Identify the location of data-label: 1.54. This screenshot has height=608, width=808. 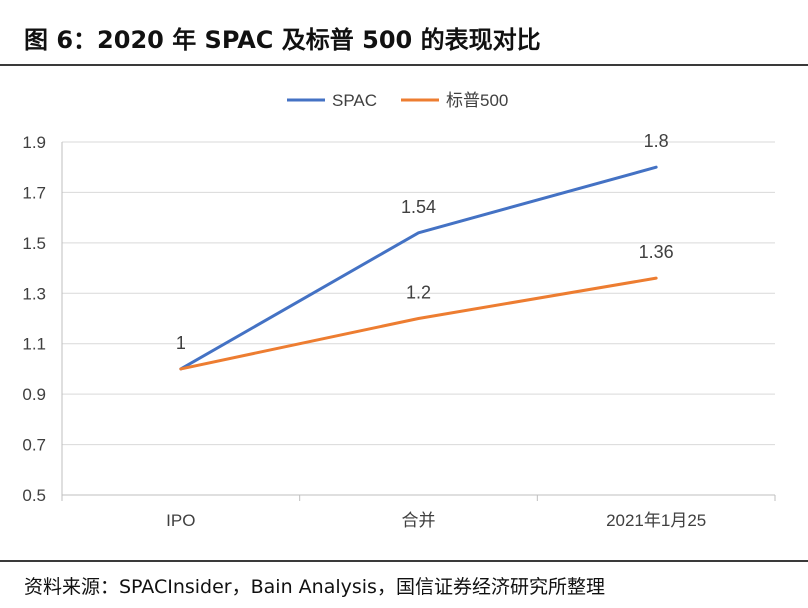
(418, 207).